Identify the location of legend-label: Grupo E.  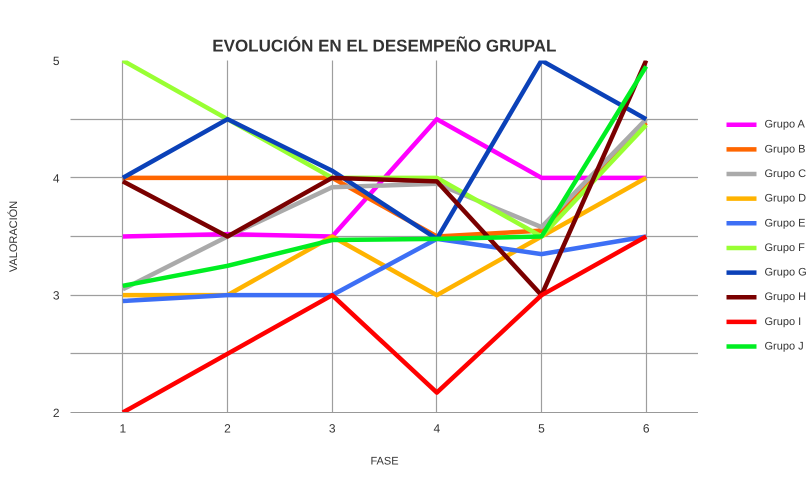
(785, 223).